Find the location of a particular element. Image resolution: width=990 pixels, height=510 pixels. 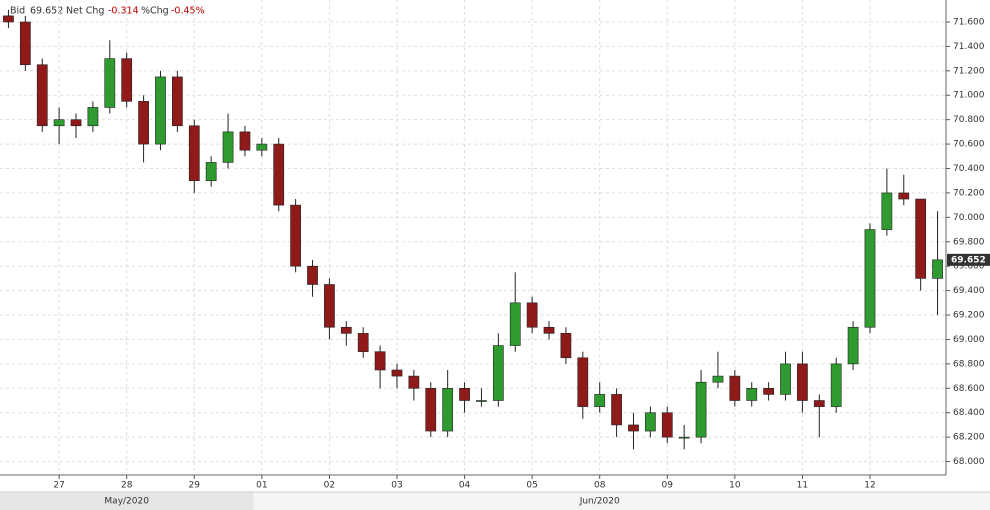

y-tick-label: 69.000 is located at coordinates (969, 340).